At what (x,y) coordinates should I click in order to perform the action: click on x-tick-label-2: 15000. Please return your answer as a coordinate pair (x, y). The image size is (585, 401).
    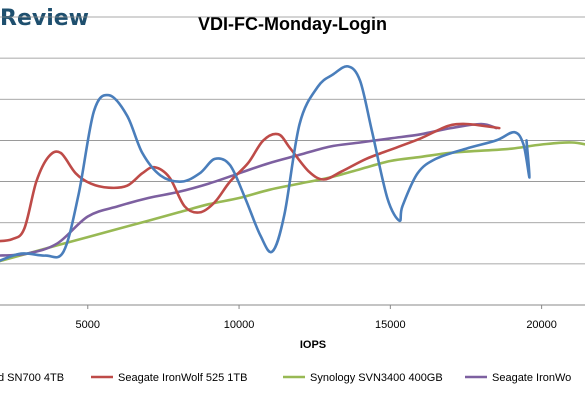
    Looking at the image, I should click on (390, 325).